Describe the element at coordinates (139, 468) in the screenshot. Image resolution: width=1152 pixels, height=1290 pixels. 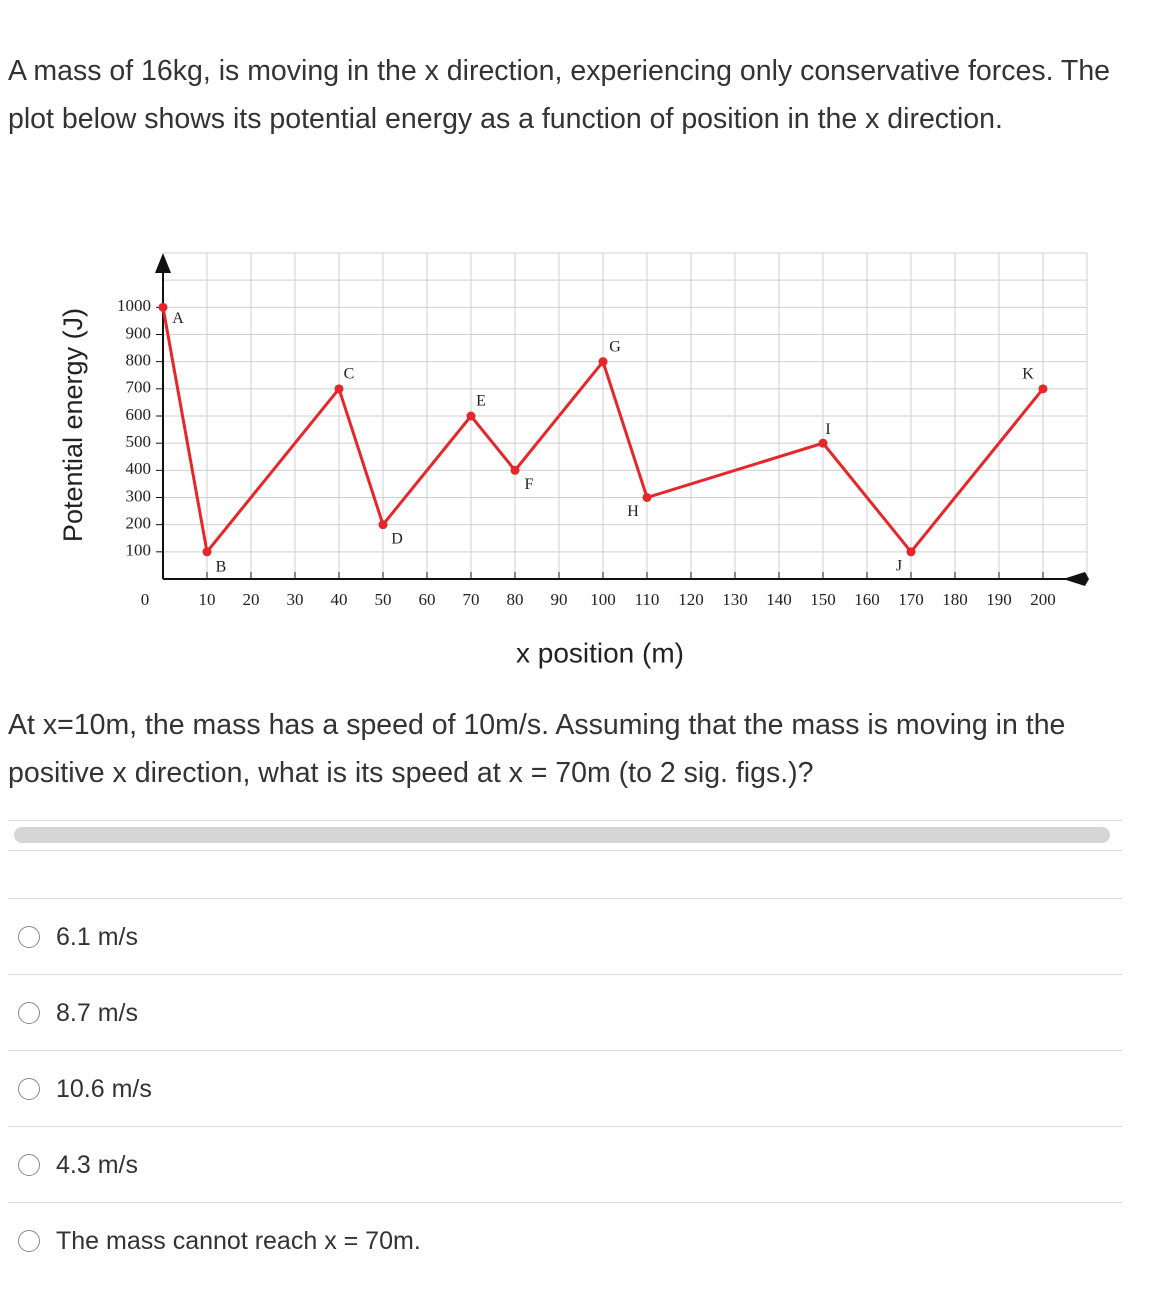
I see `y-tick-label: 400` at that location.